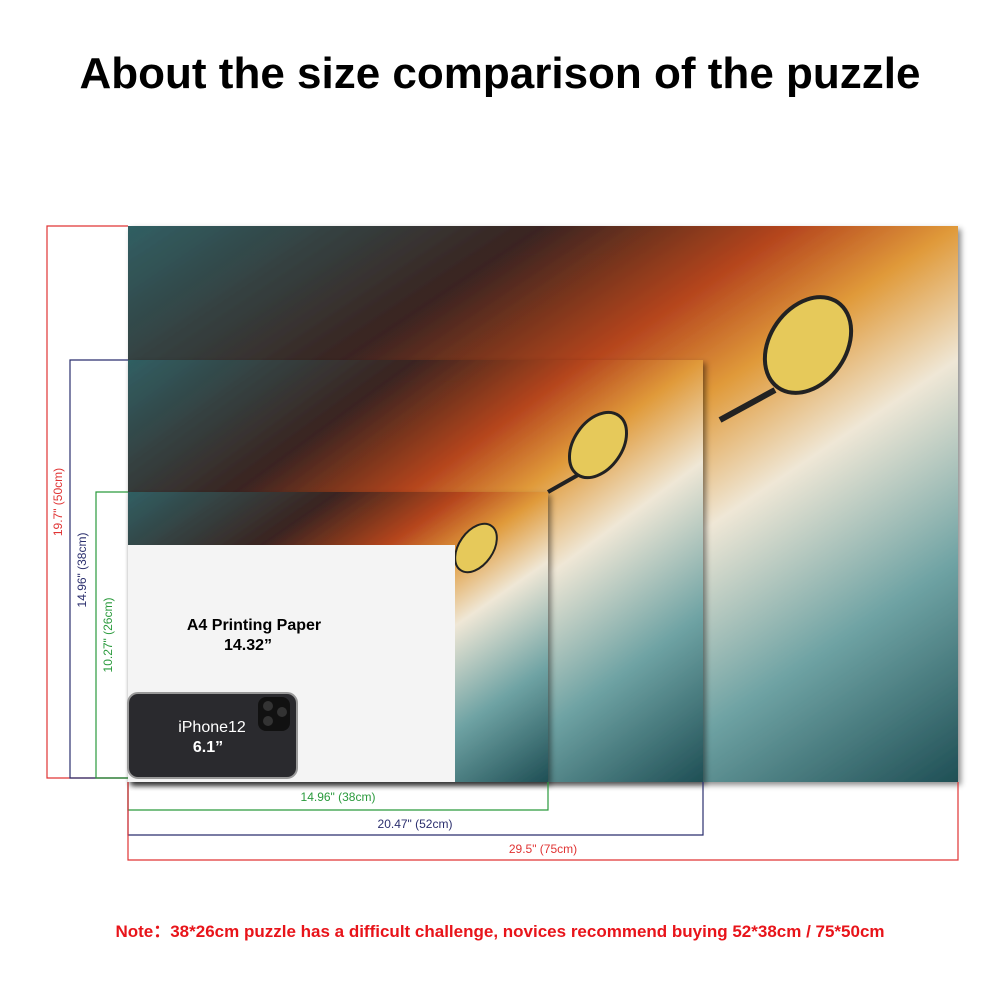  What do you see at coordinates (108, 635) in the screenshot?
I see `height-label: 10.27" (26cm)` at bounding box center [108, 635].